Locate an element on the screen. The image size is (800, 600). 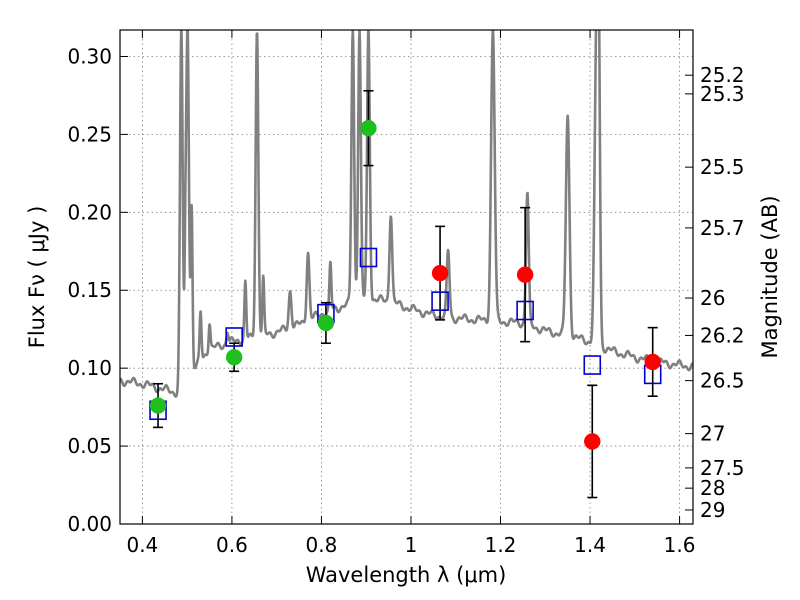
y2-tick-label: 27 is located at coordinates (712, 434).